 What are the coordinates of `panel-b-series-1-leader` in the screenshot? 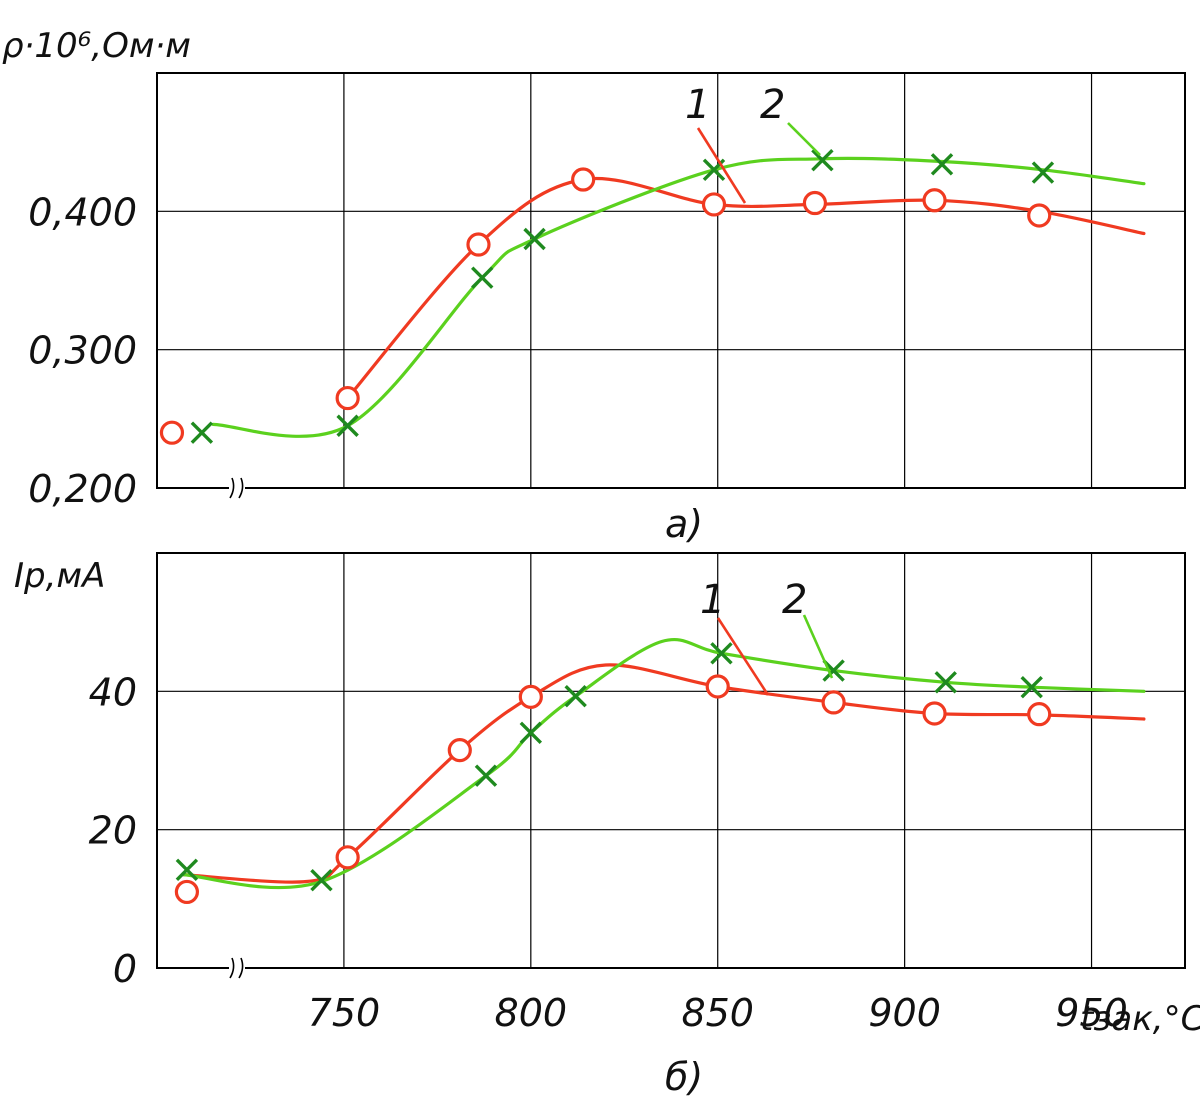 It's located at (743, 656).